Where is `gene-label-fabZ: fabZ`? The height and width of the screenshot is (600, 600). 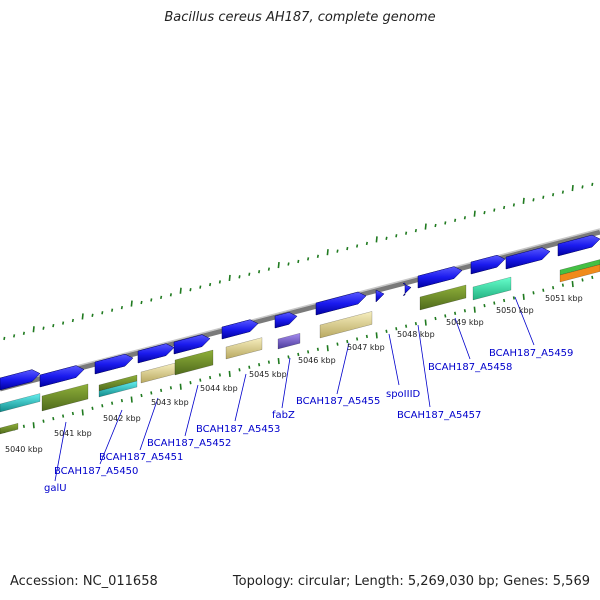
gene-label-fabZ: fabZ is located at coordinates (283, 415).